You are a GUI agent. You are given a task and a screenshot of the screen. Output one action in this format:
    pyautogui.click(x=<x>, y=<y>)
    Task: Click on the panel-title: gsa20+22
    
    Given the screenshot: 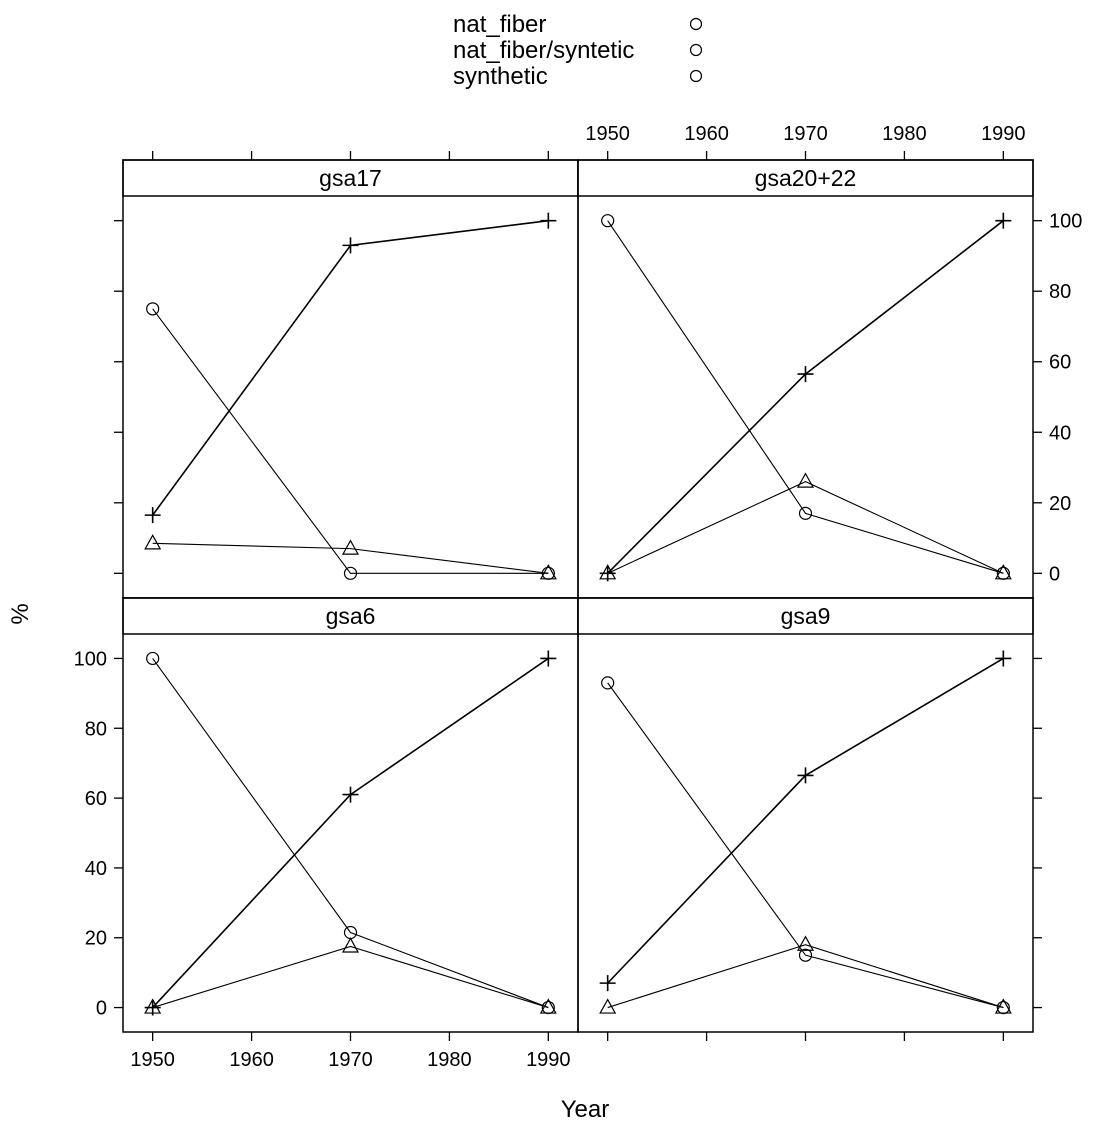 What is the action you would take?
    pyautogui.click(x=806, y=178)
    